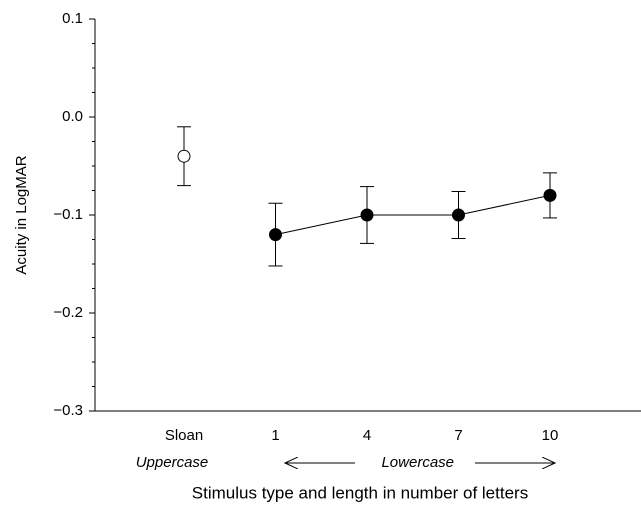 The height and width of the screenshot is (505, 641). Describe the element at coordinates (172, 462) in the screenshot. I see `group-label: Uppercase` at that location.